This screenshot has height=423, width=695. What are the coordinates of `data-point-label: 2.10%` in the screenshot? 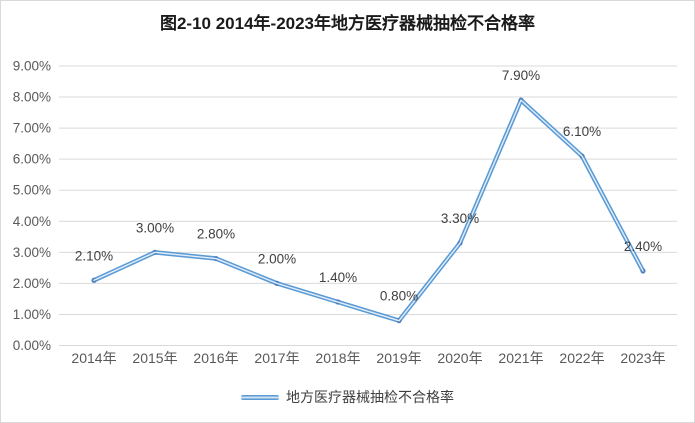 It's located at (94, 255).